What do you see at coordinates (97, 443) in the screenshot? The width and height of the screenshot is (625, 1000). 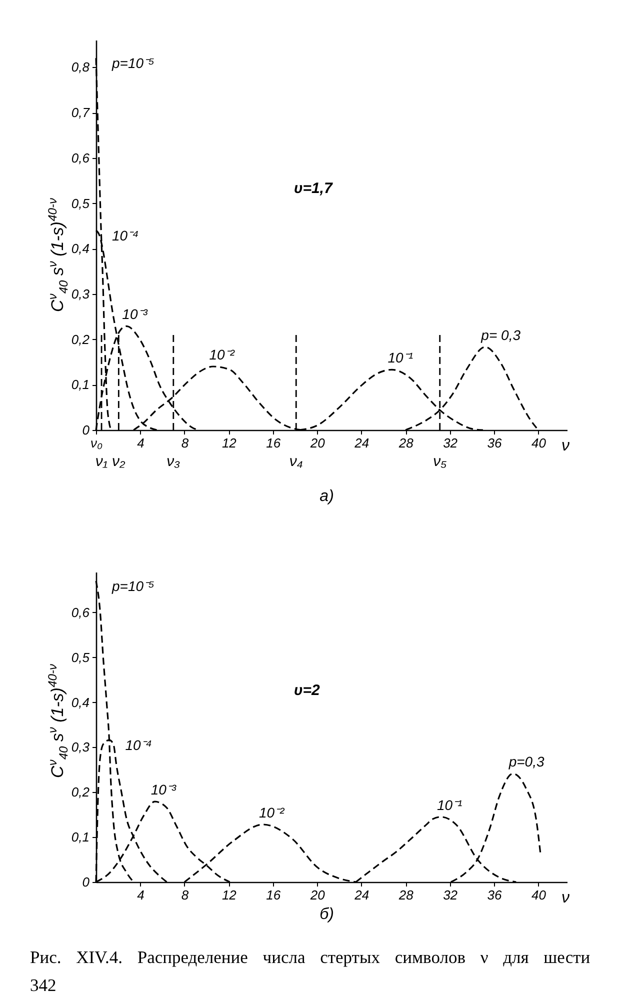 I see `x-tick-label: ν₀` at bounding box center [97, 443].